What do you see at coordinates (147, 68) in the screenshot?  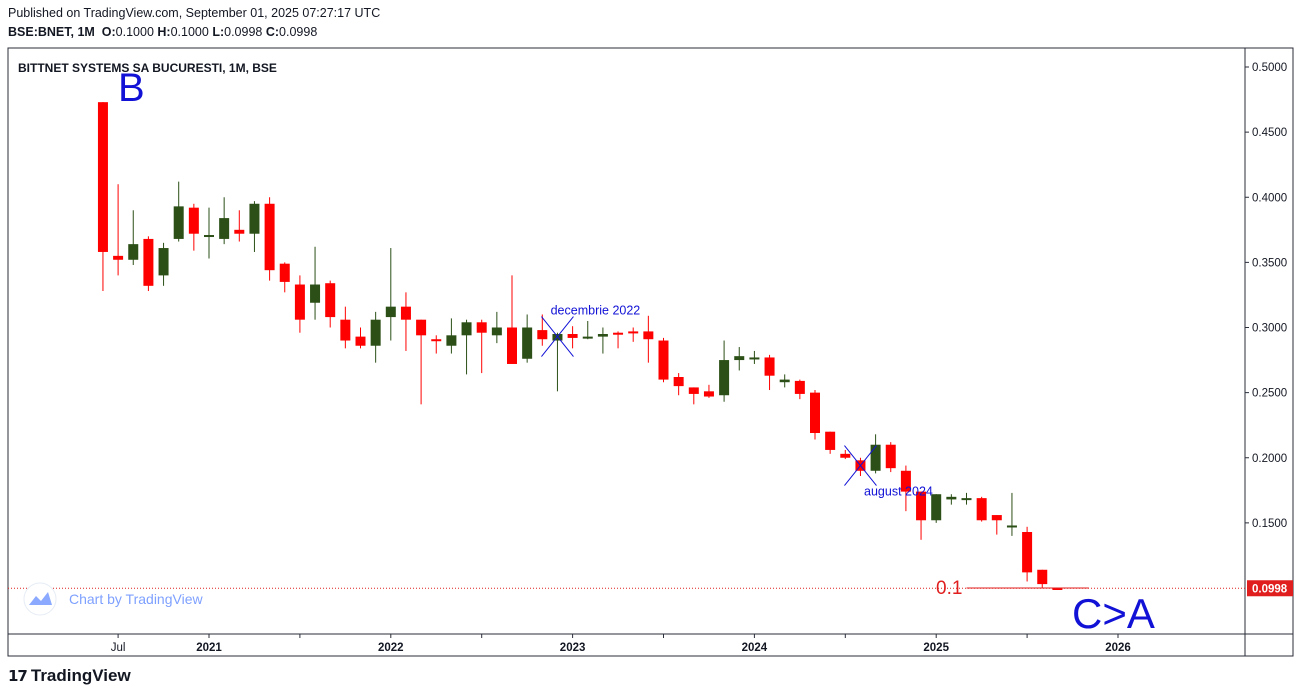 I see `chart-title: BITTNET SYSTEMS SA BUCURESTI, 1M, BSE` at bounding box center [147, 68].